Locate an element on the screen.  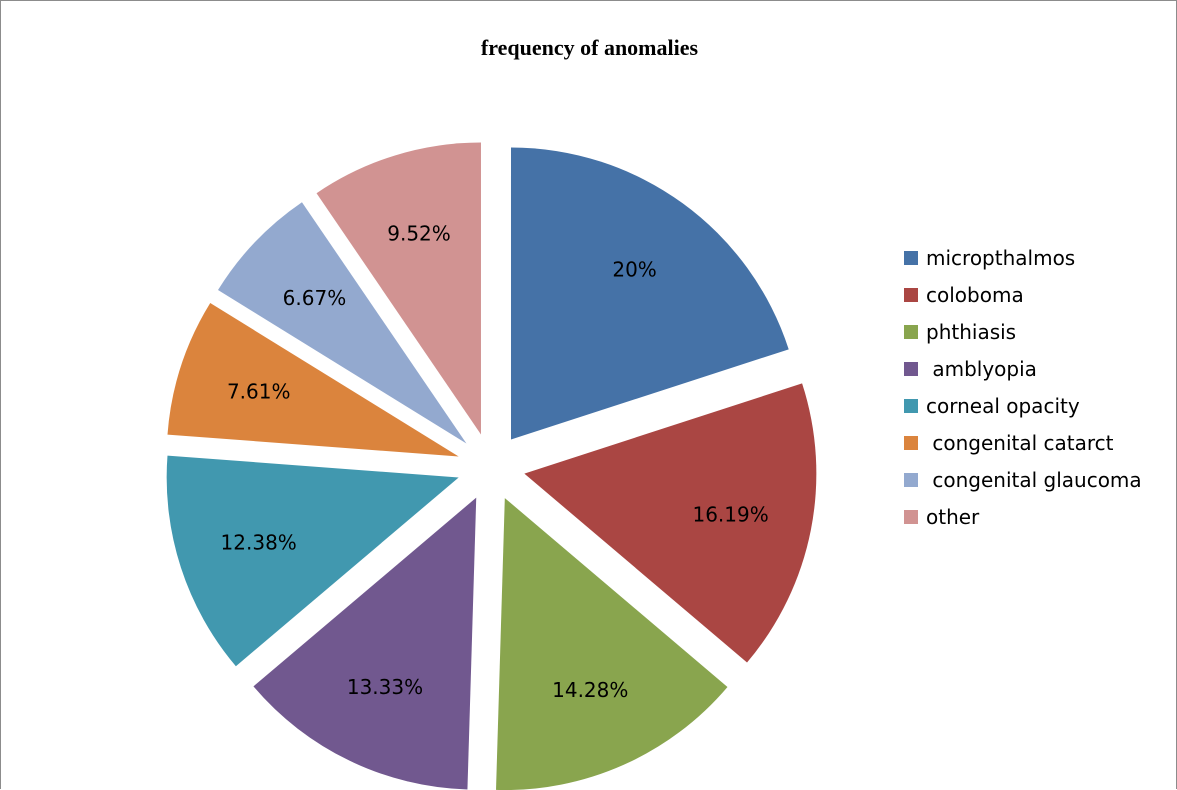
slice-data-label: 14.28% is located at coordinates (590, 690).